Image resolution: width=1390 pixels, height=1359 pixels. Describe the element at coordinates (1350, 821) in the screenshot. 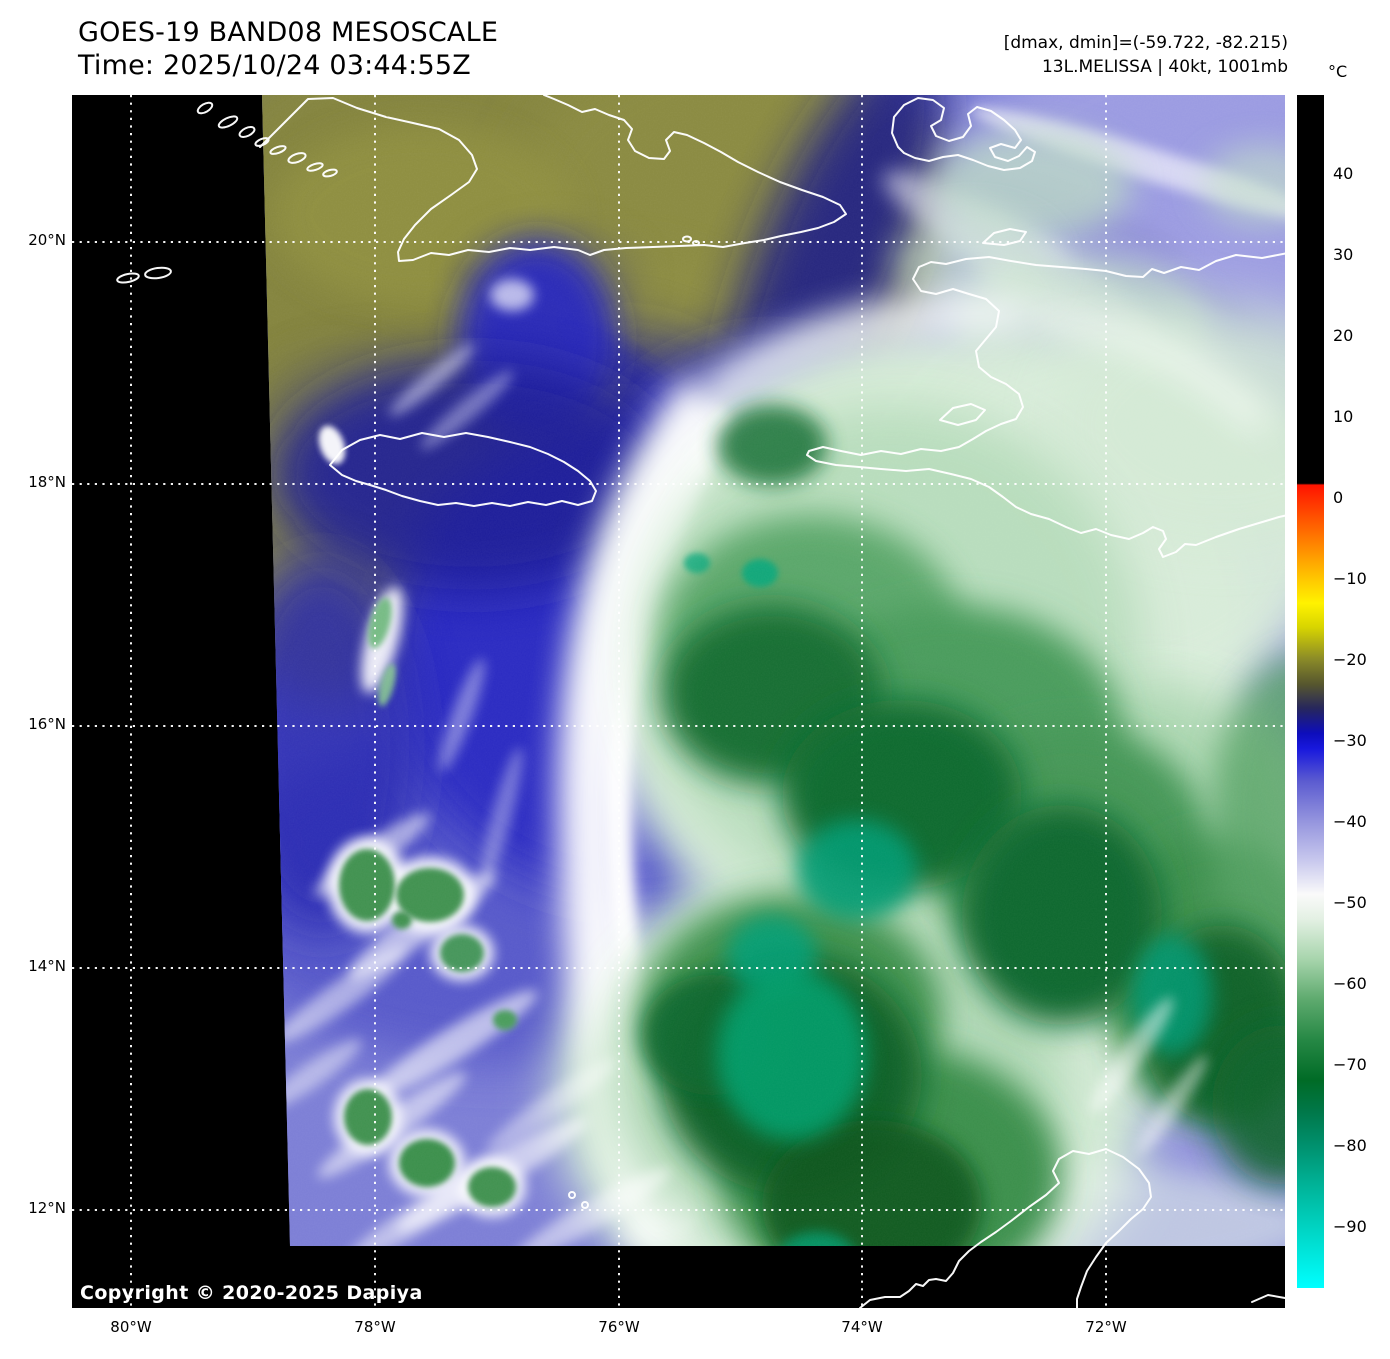

I see `colorbar-tick: −40` at that location.